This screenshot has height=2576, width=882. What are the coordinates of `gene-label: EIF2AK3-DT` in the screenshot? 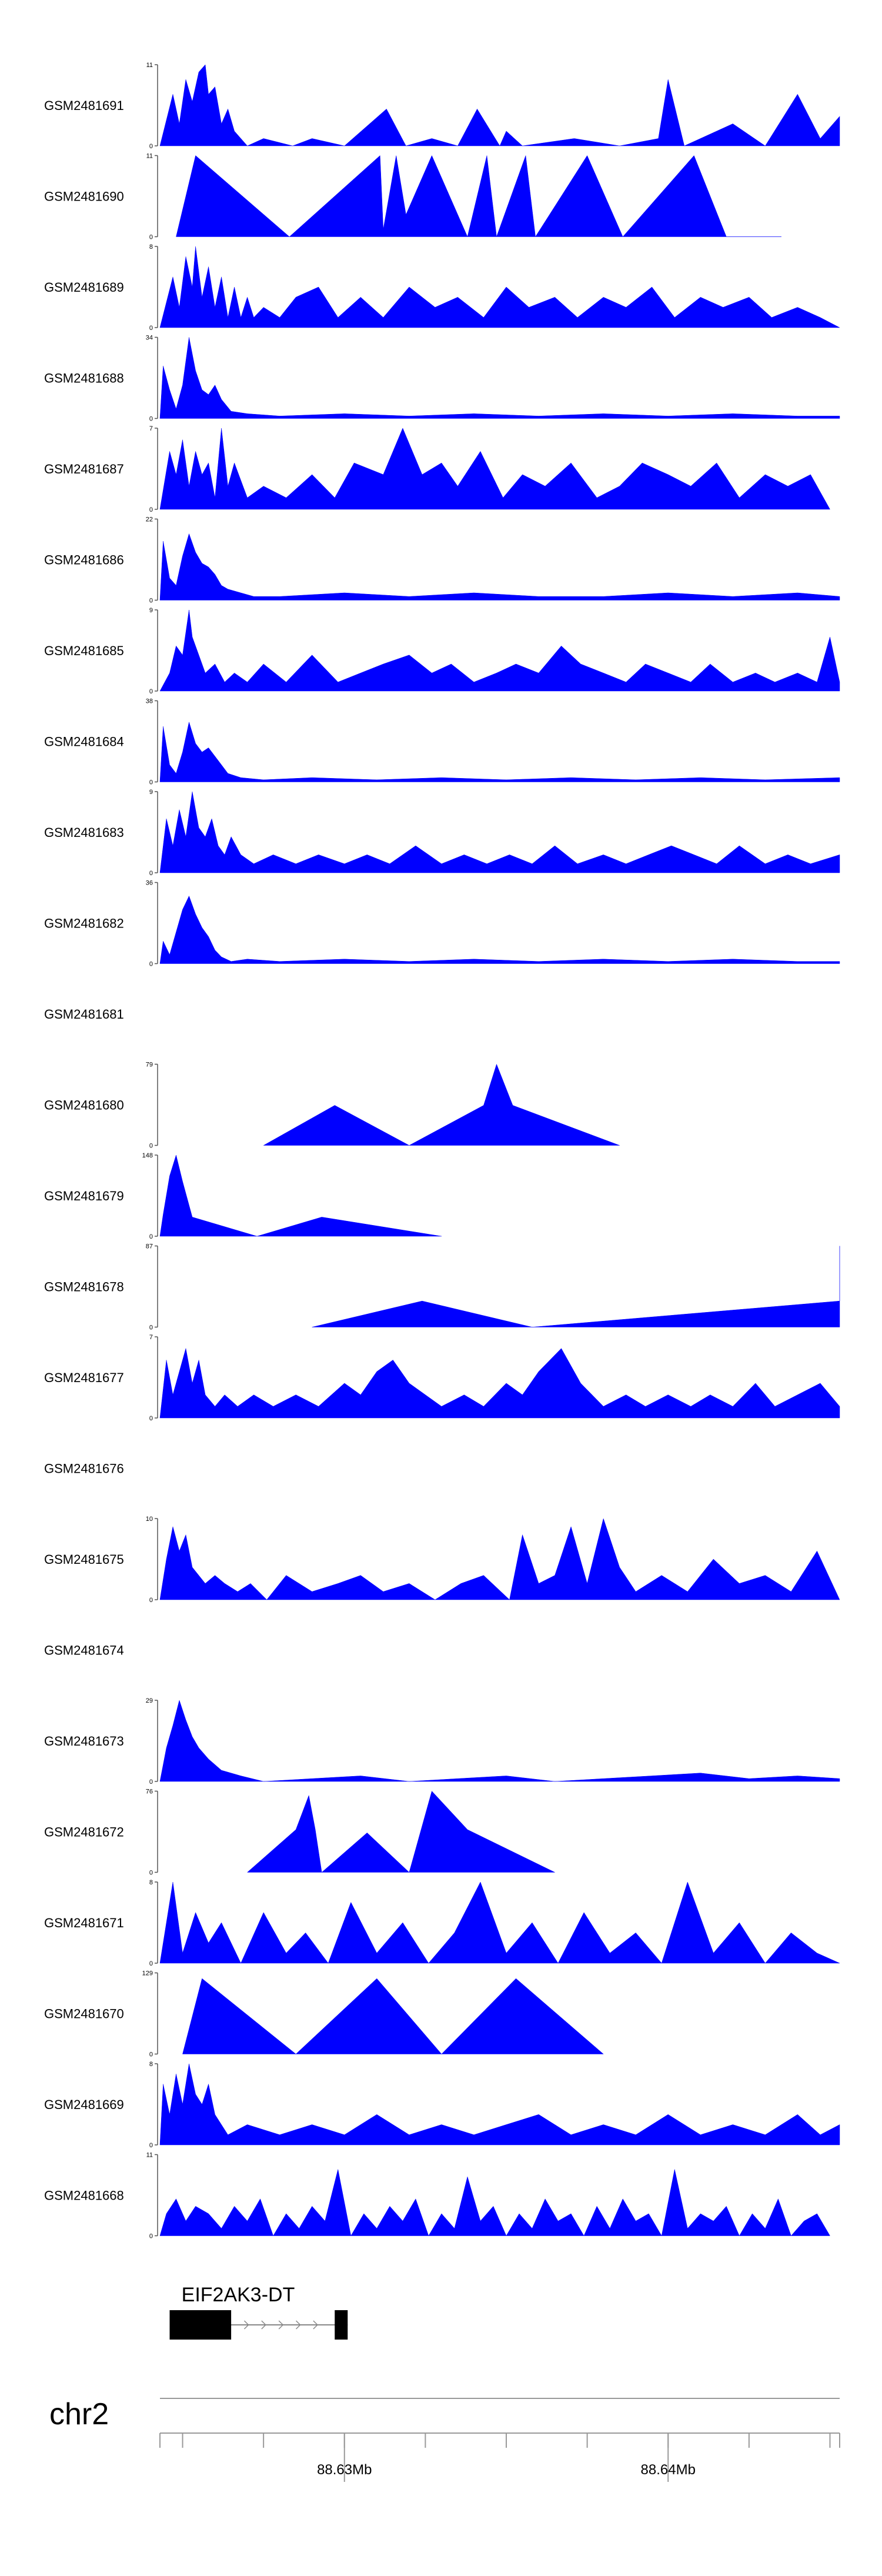 It's located at (238, 2295).